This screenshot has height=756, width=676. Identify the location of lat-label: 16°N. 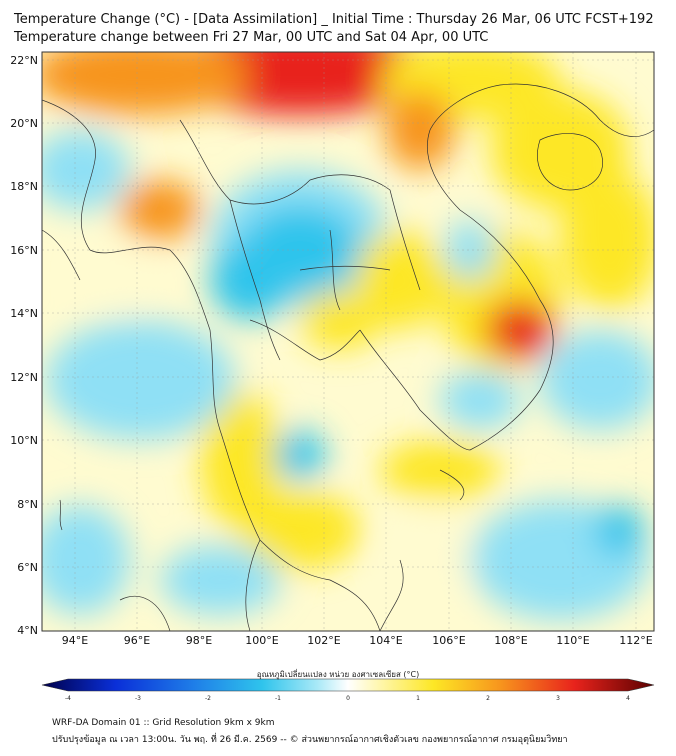
(24, 250).